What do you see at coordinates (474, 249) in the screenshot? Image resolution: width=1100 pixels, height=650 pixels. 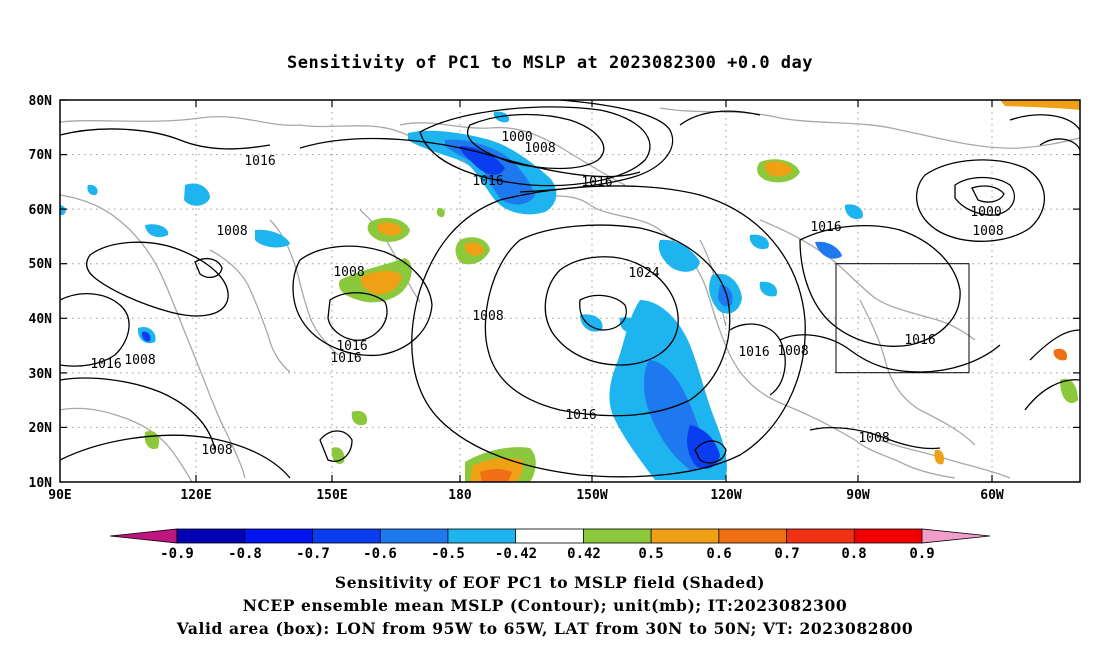 I see `shade-pos-aleutian-core` at bounding box center [474, 249].